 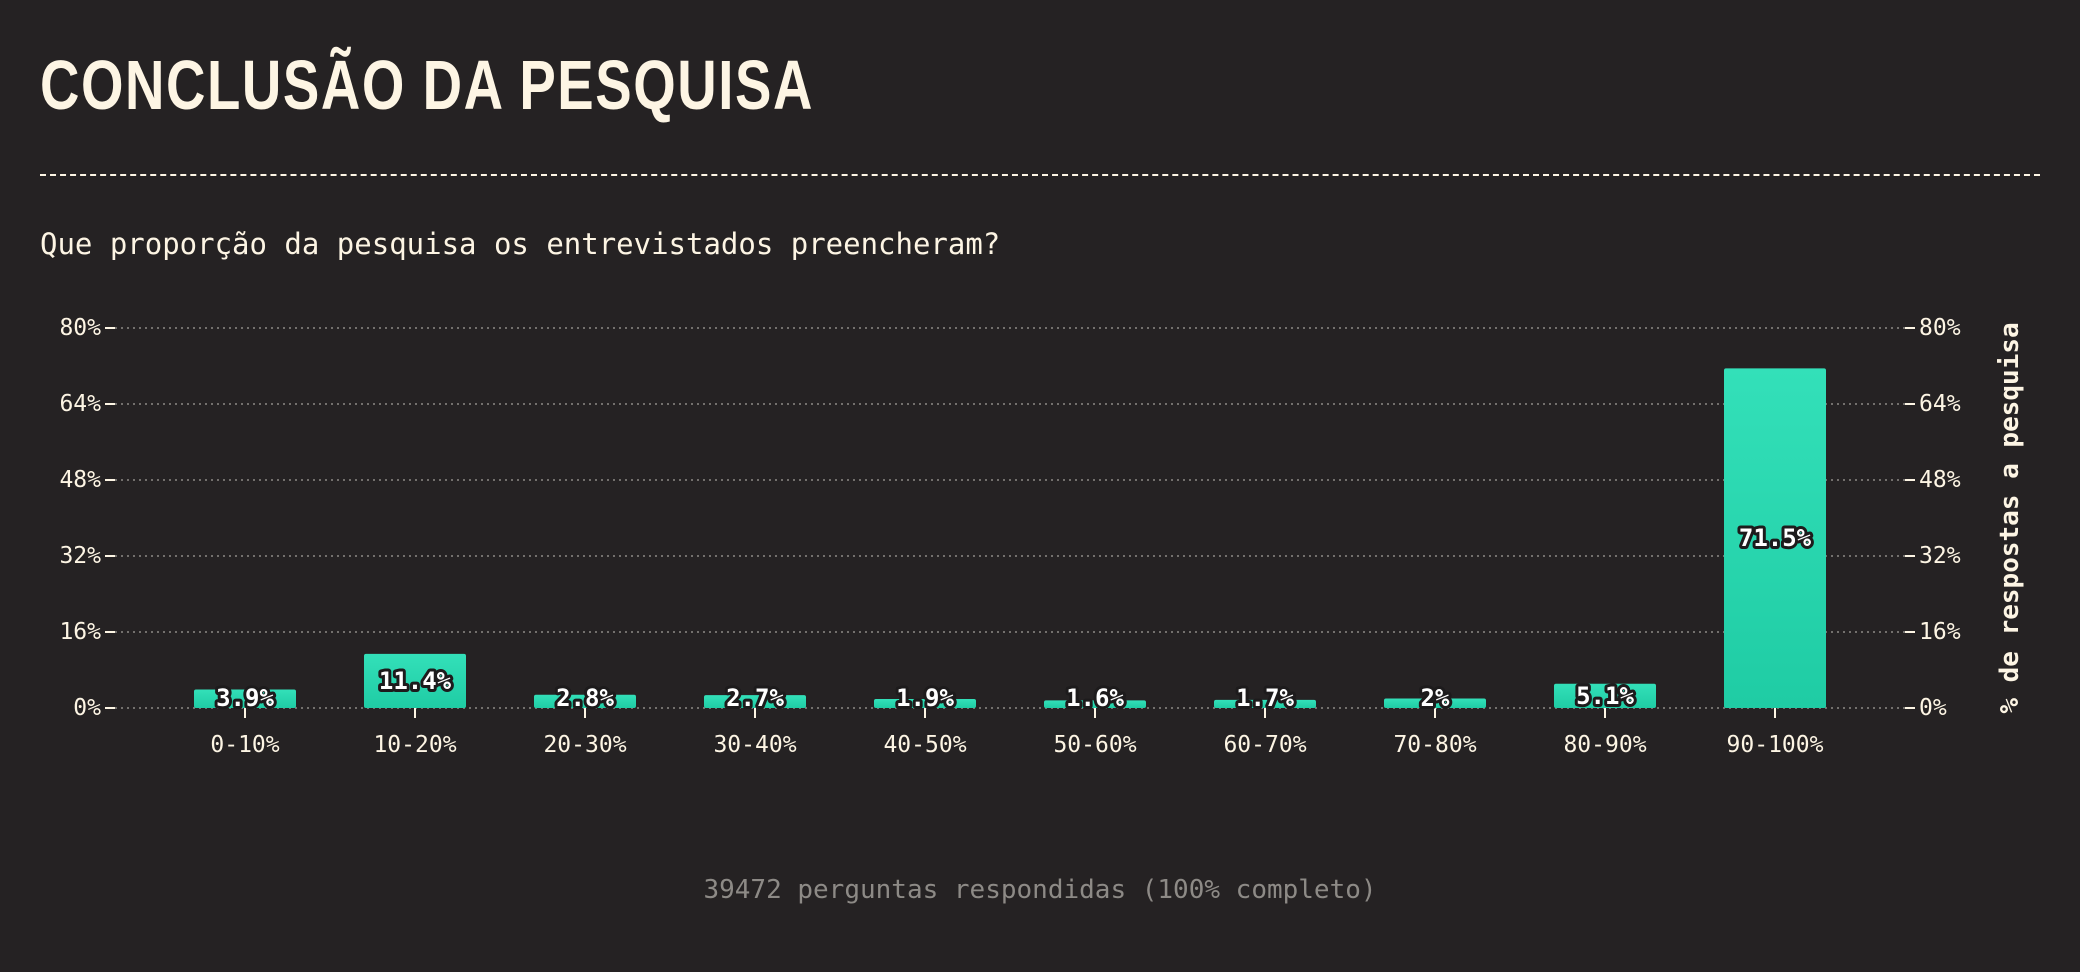 I want to click on x-tick-label: 40-50%, so click(x=924, y=745).